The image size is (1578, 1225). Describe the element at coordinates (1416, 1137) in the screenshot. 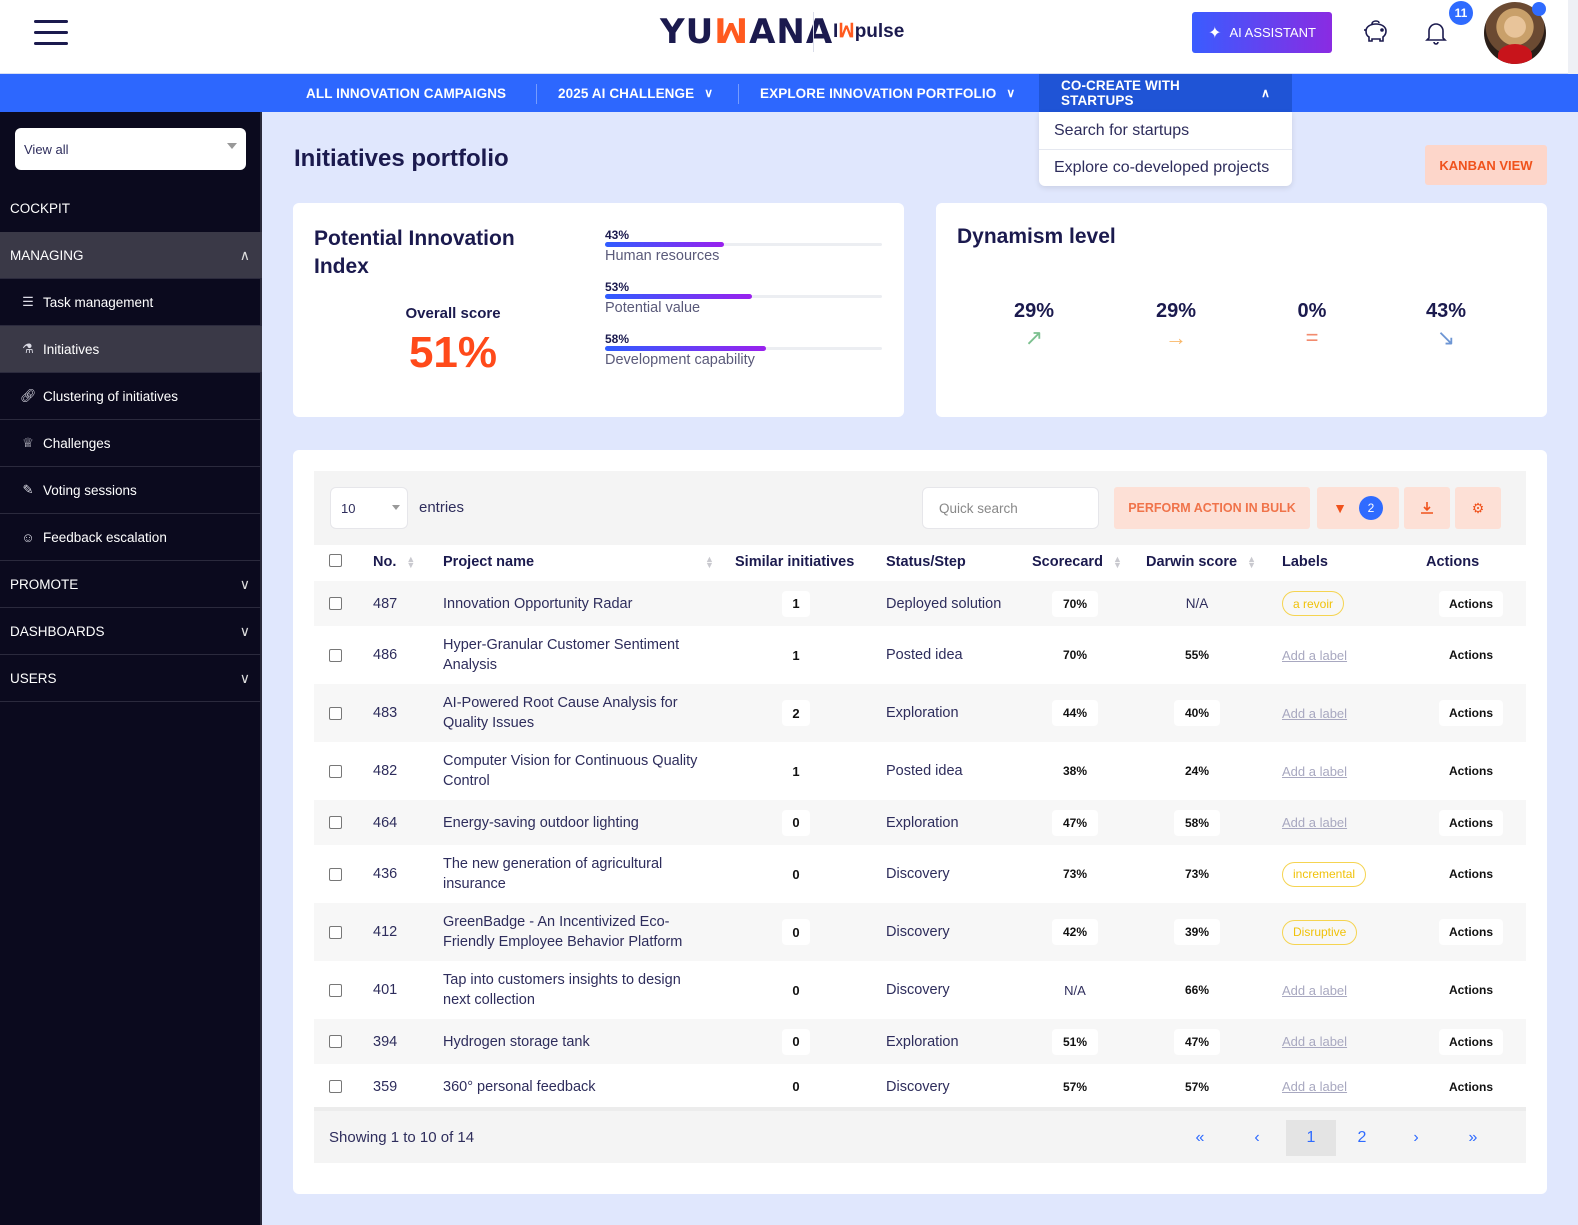

I see `next-page-button: ›` at that location.